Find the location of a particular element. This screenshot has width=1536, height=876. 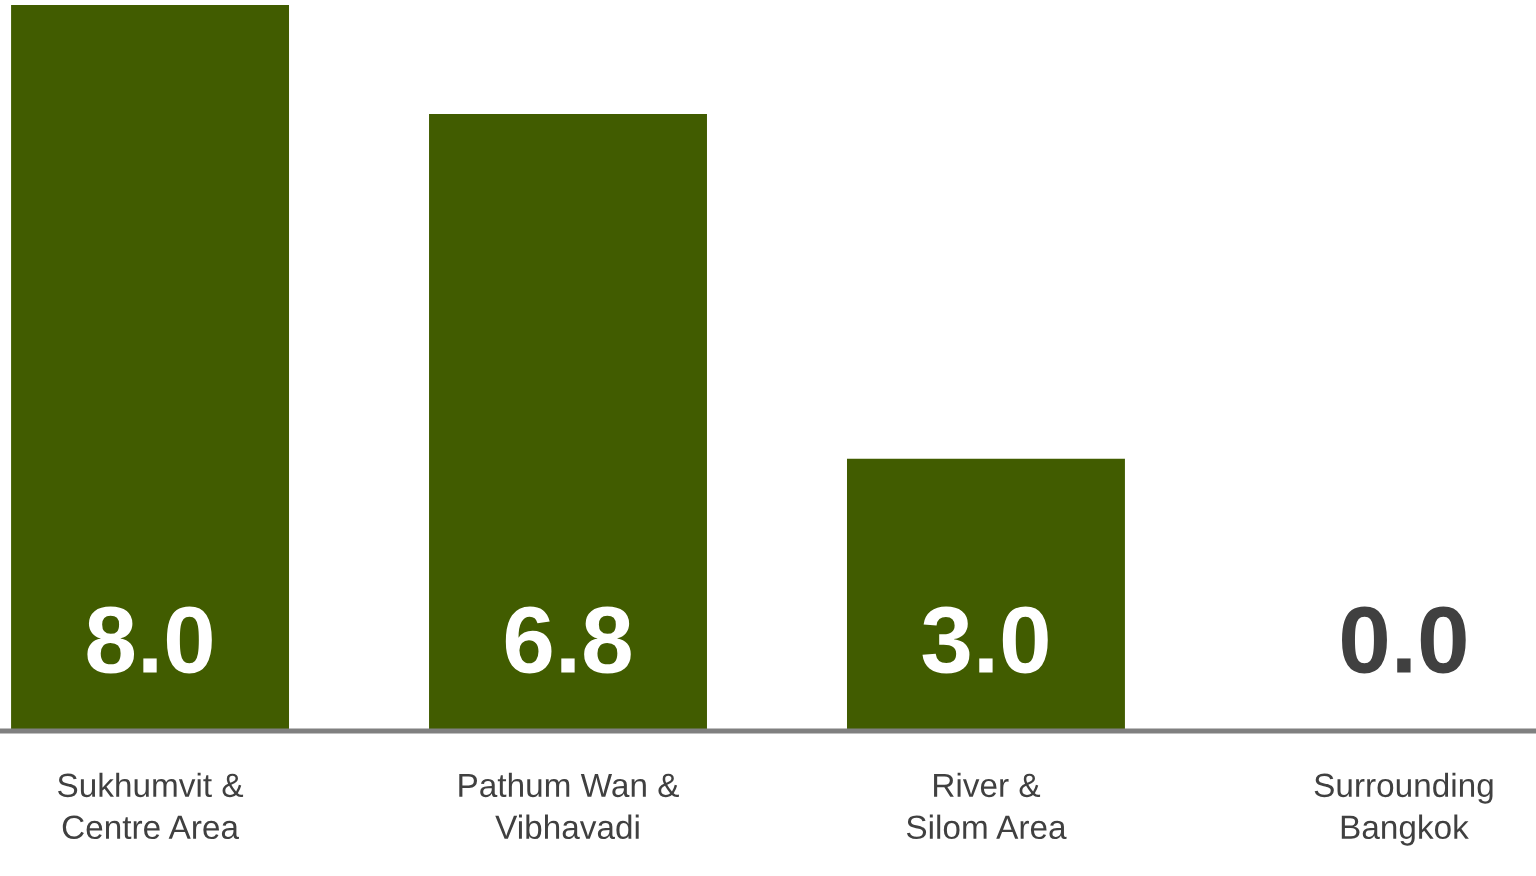

data-label: 8.0 is located at coordinates (149, 640).